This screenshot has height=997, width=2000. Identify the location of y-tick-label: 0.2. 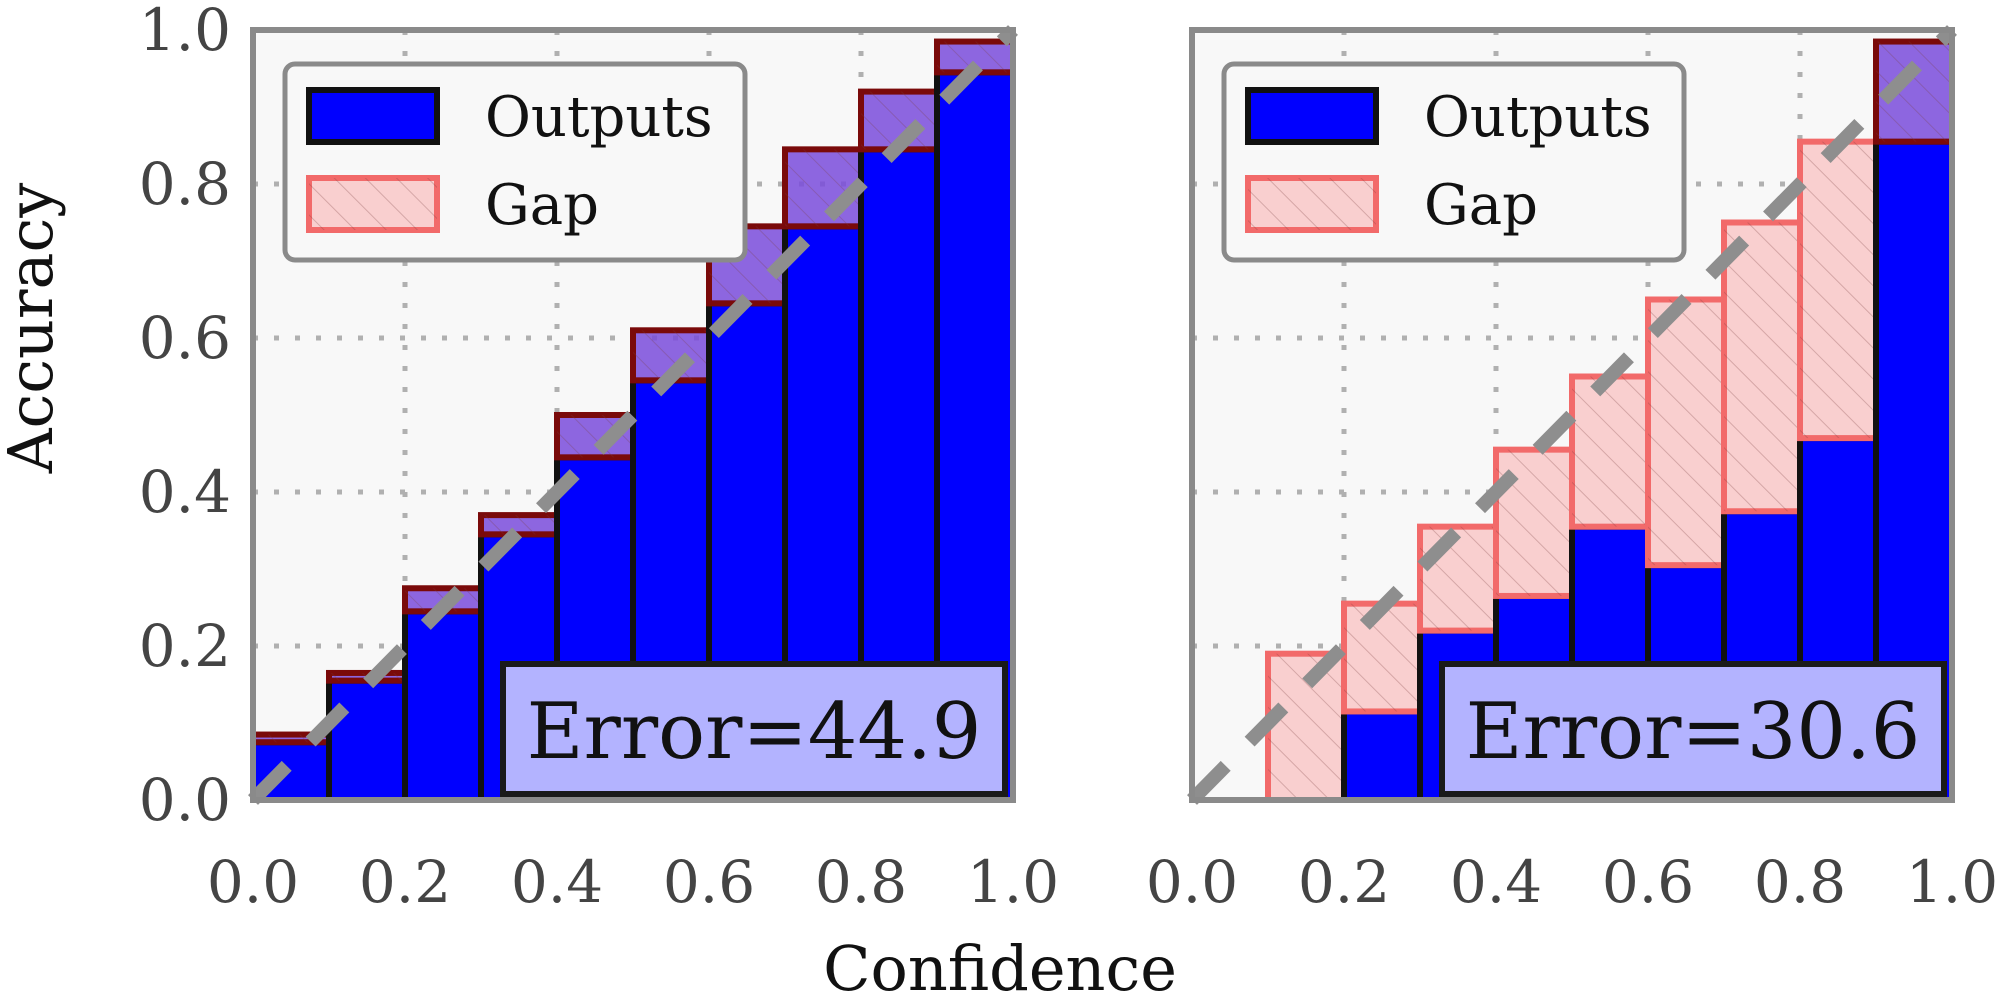
(185, 646).